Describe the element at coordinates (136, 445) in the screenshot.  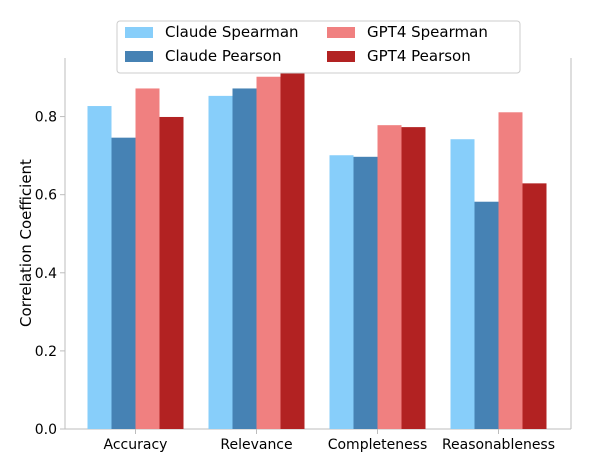
I see `x-tick-label: Accuracy` at that location.